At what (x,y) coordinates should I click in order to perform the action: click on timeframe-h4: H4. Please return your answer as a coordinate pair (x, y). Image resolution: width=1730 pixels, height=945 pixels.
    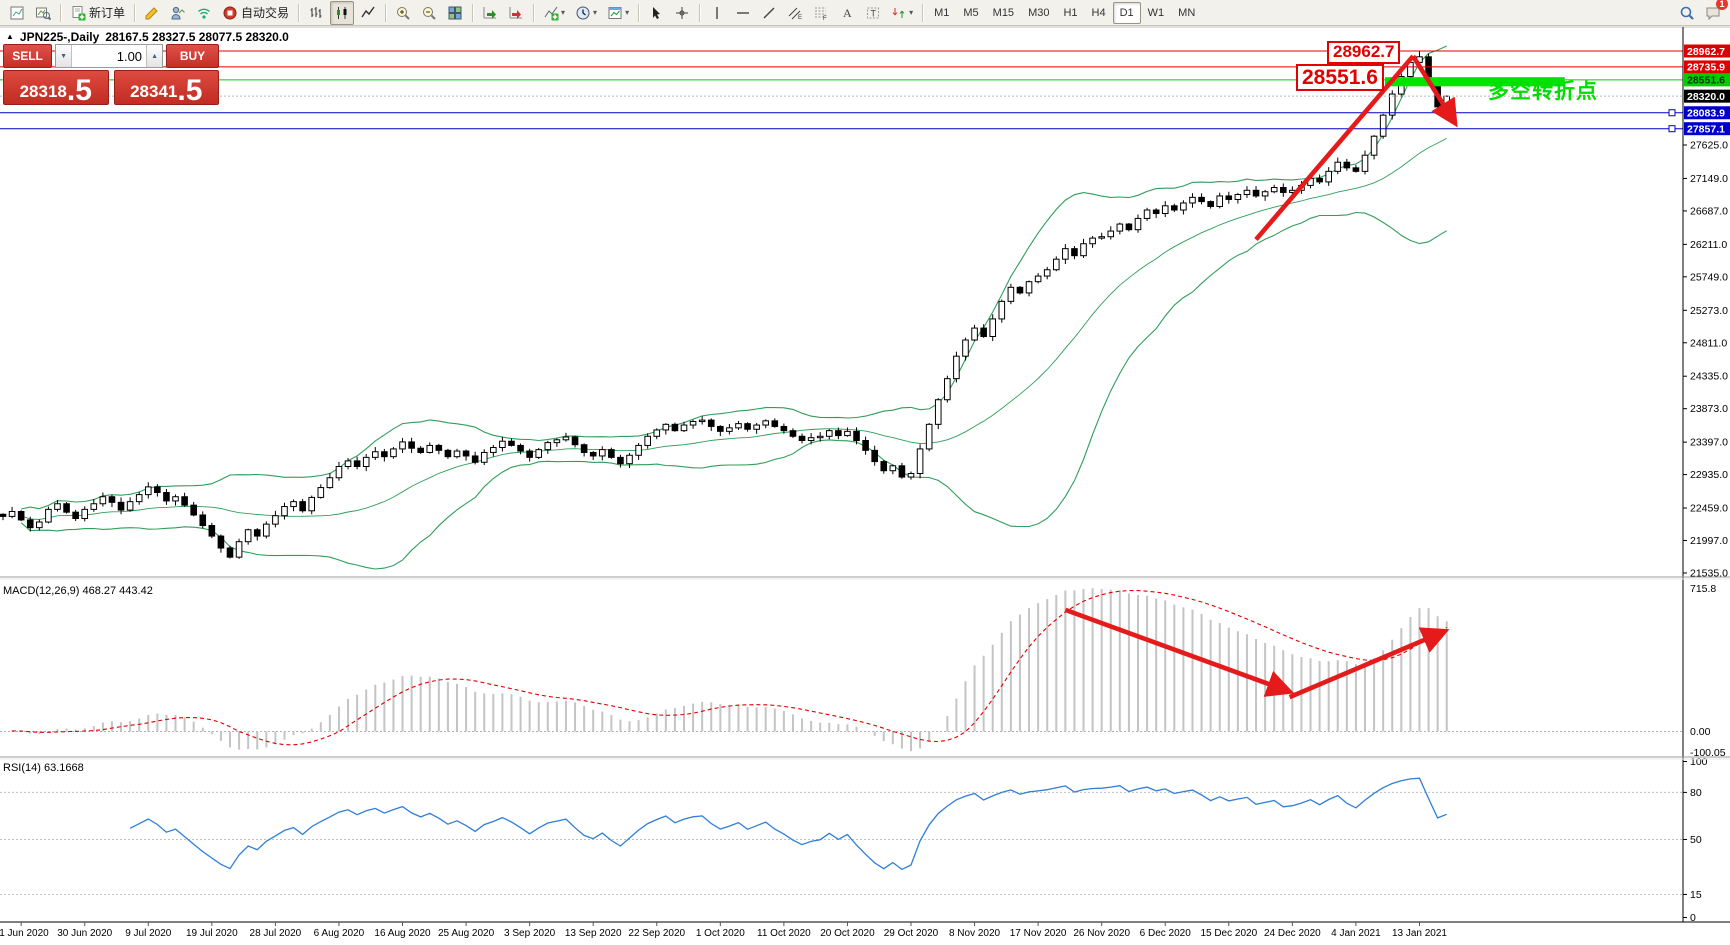
    Looking at the image, I should click on (1098, 12).